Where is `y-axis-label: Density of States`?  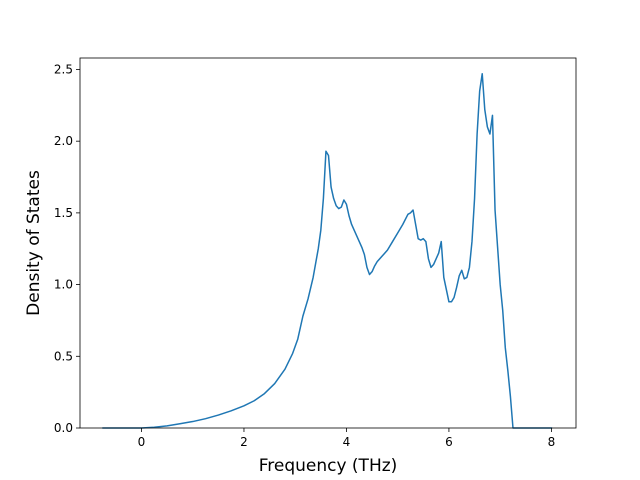
y-axis-label: Density of States is located at coordinates (34, 243).